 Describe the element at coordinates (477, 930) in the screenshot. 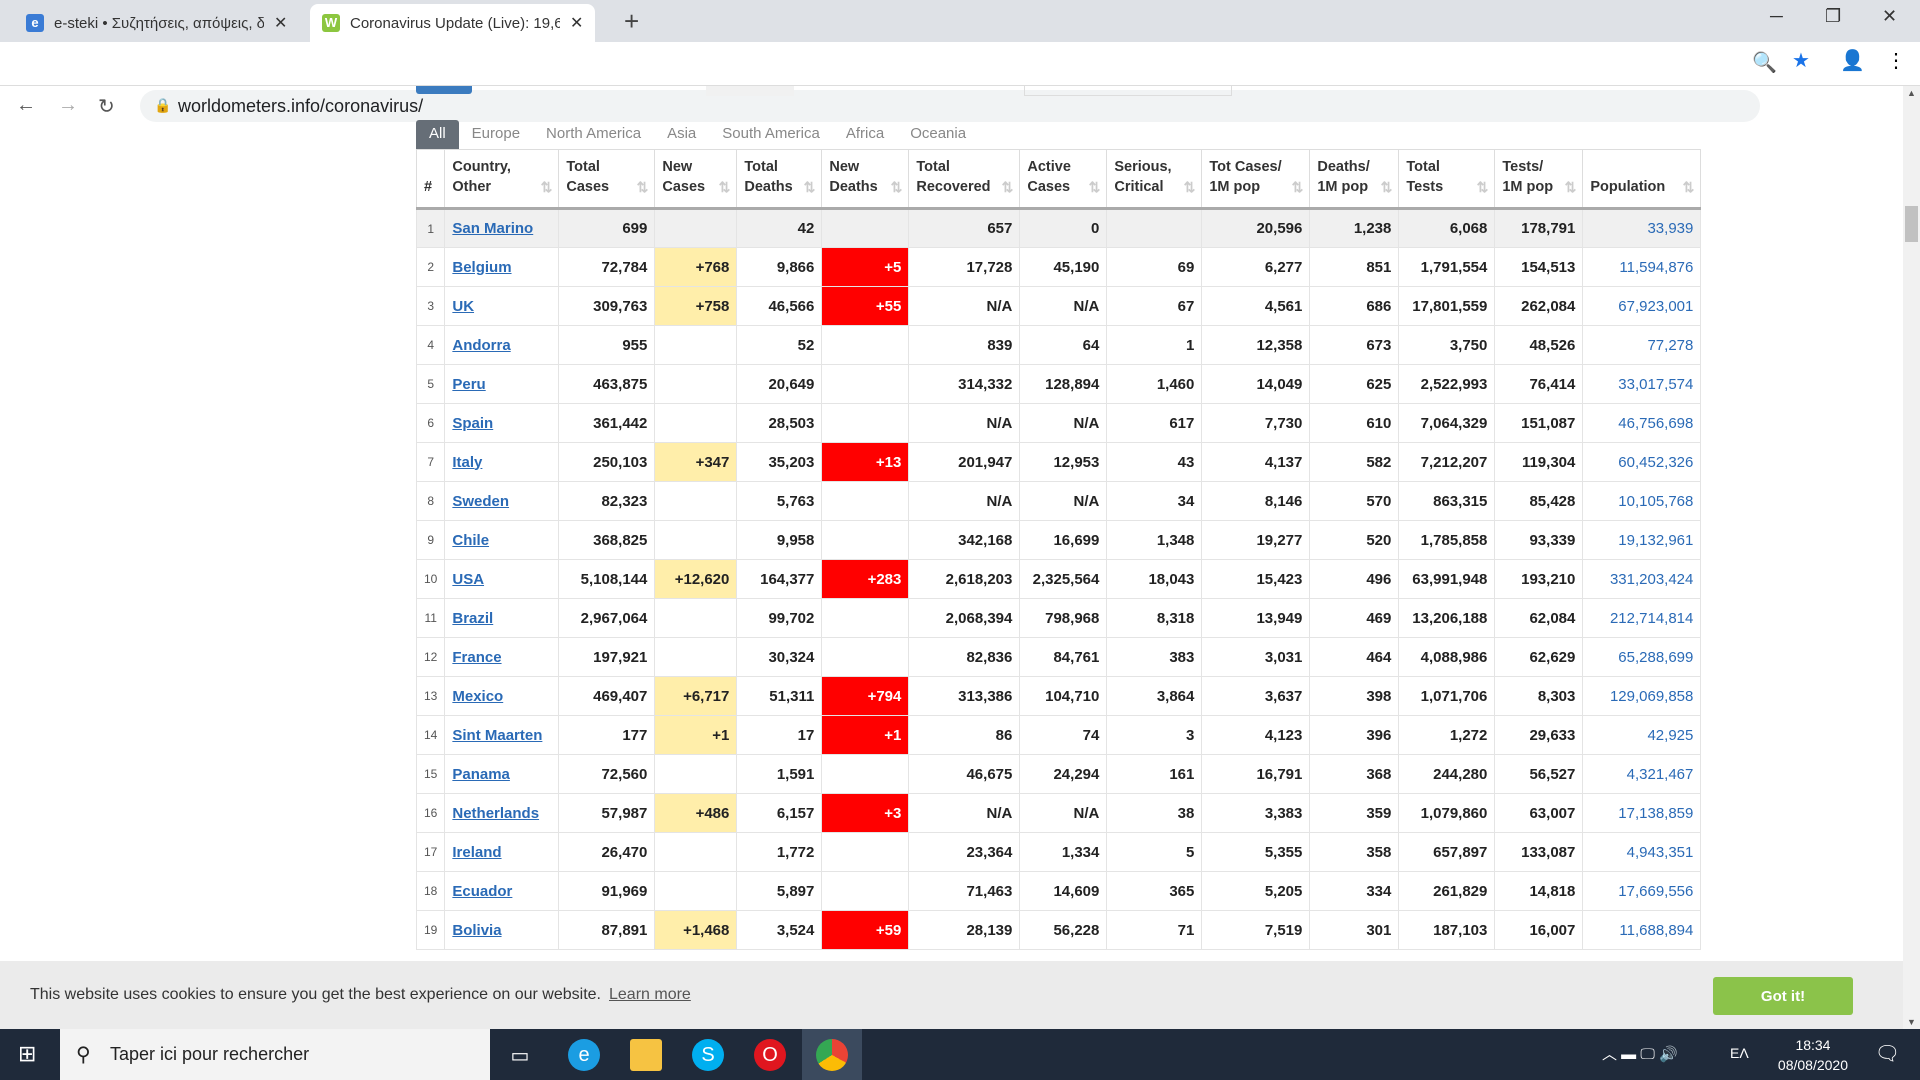

I see `country-link: Bolivia` at that location.